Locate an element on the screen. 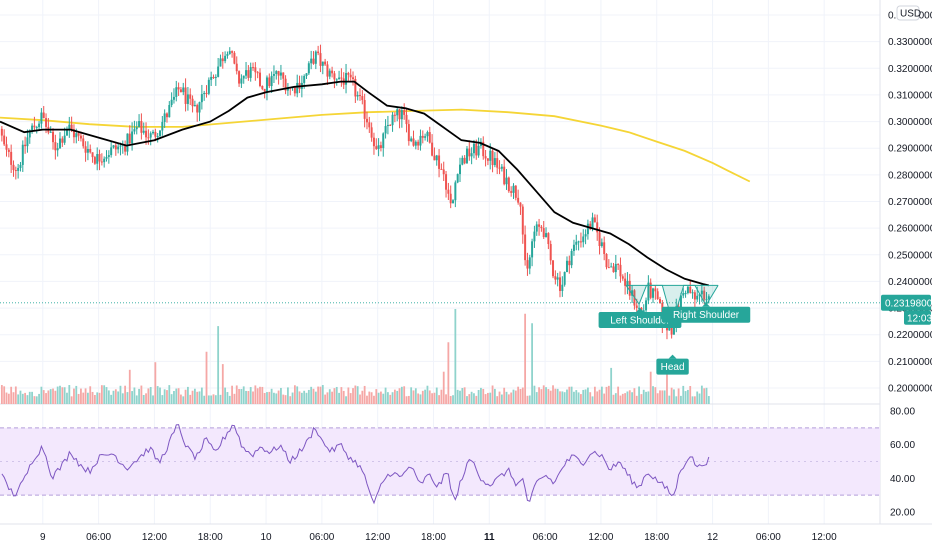 This screenshot has height=550, width=932. time-tick-label: 10 is located at coordinates (266, 537).